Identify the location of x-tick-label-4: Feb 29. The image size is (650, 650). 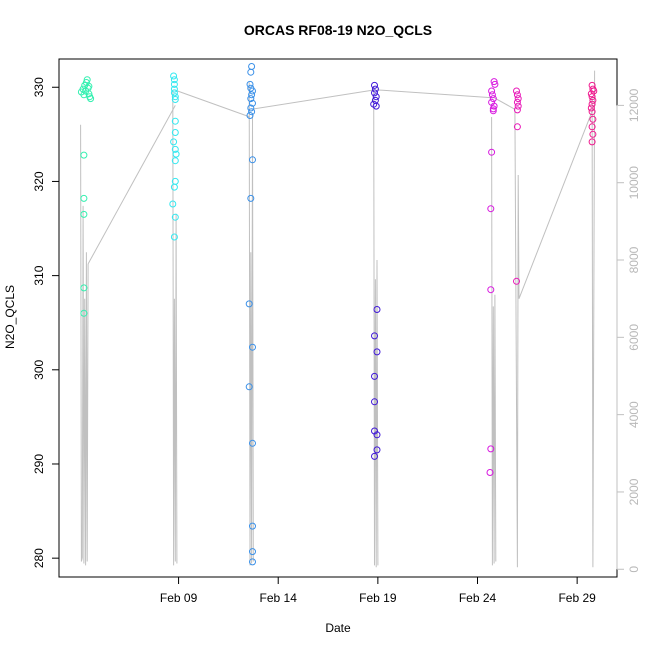
(577, 598).